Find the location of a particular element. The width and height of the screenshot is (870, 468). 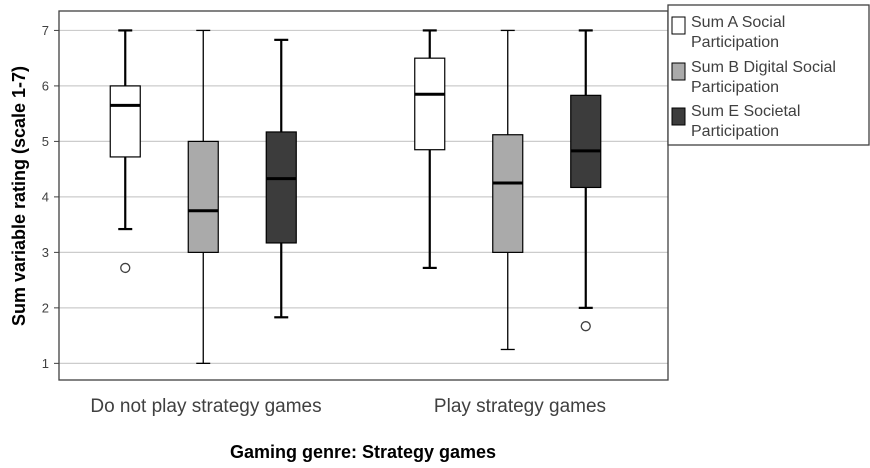

legend-label-a-line2: Participation is located at coordinates (735, 42).